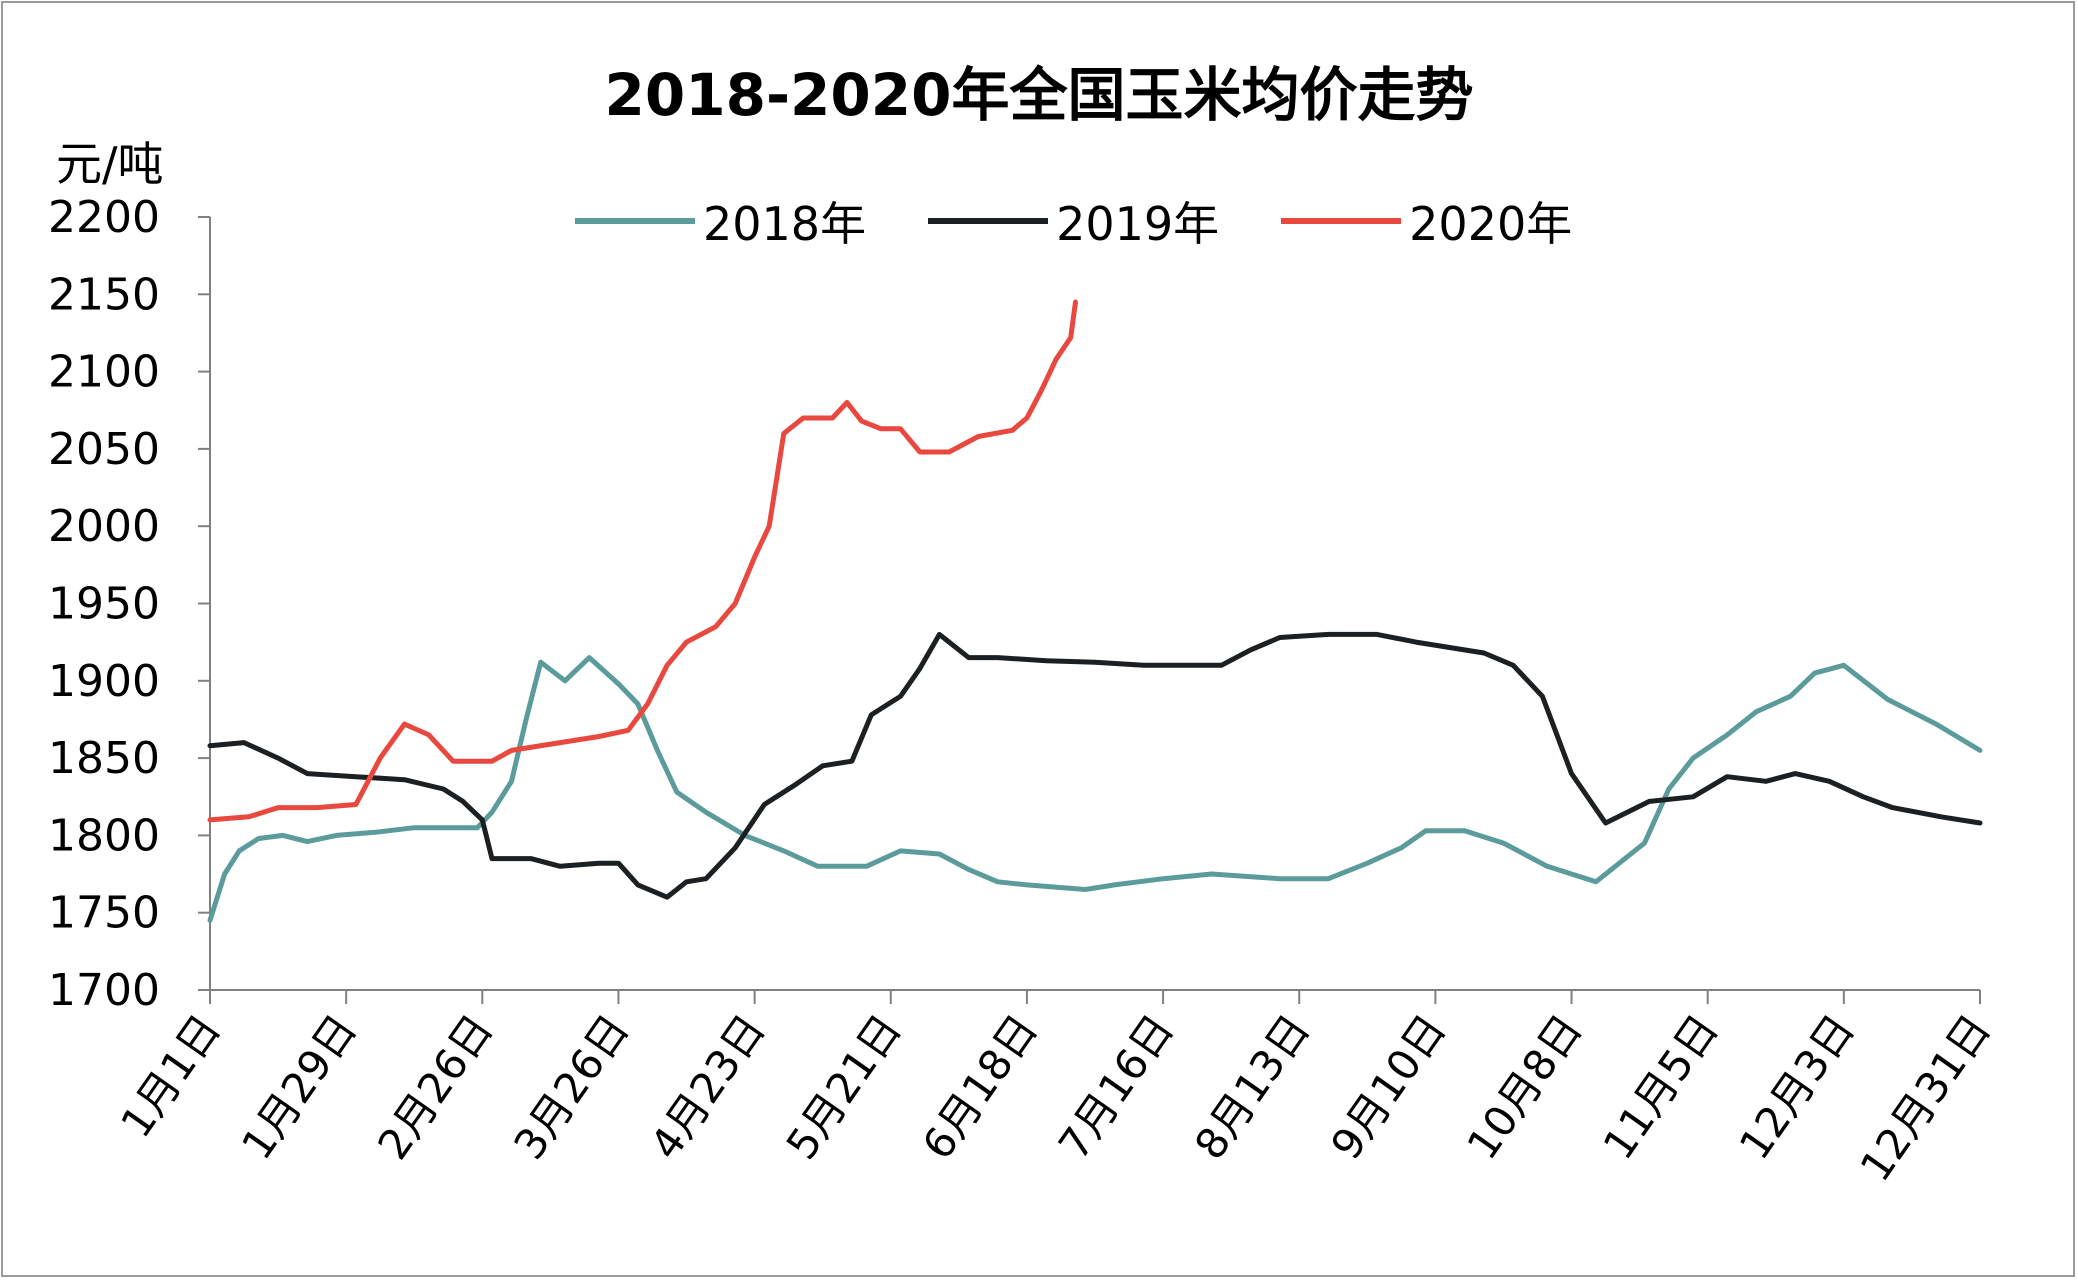 Image resolution: width=2078 pixels, height=1280 pixels. What do you see at coordinates (1341, 221) in the screenshot?
I see `legend-swatch-2020` at bounding box center [1341, 221].